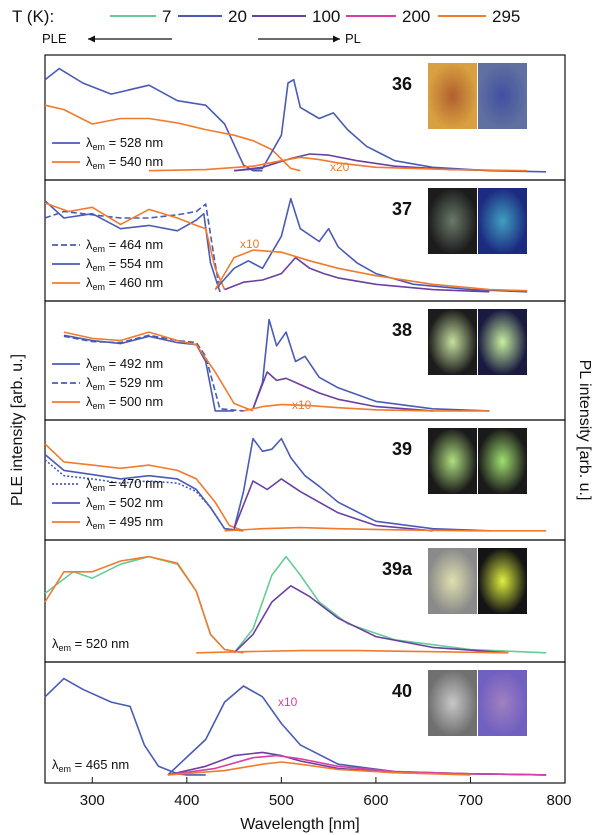 The width and height of the screenshot is (593, 835). Describe the element at coordinates (124, 245) in the screenshot. I see `legend-line-label: λem = 464 nm` at that location.